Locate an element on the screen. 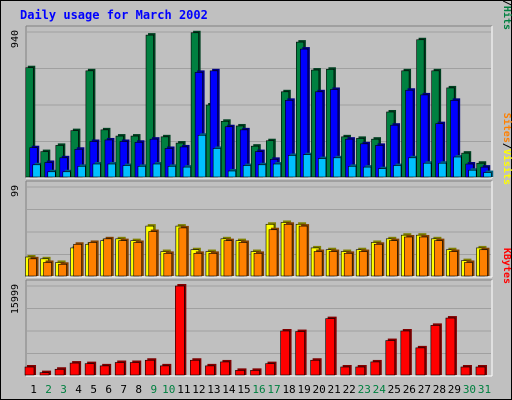  day-tick-label: 4 is located at coordinates (78, 389).